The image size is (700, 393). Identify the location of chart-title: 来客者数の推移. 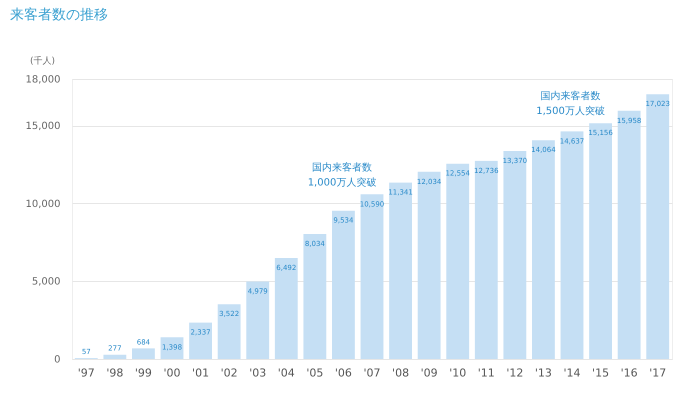
(59, 15).